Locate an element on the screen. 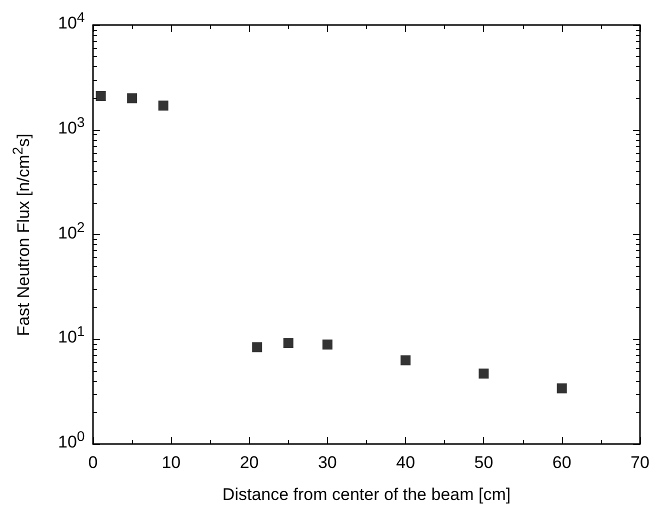 The image size is (668, 524). x-tick-label: 30 is located at coordinates (327, 462).